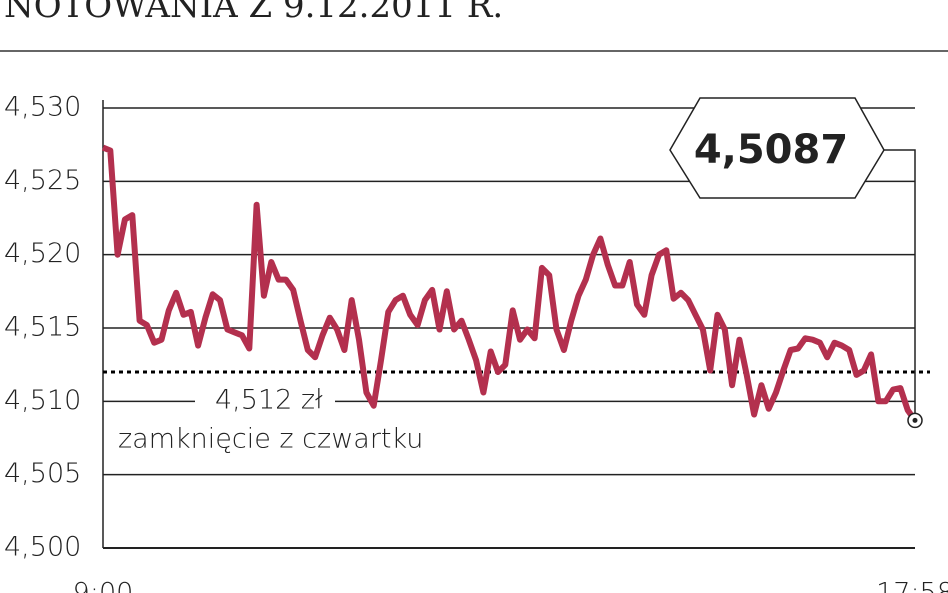 This screenshot has height=593, width=948. Describe the element at coordinates (900, 285) in the screenshot. I see `callout-connector` at that location.